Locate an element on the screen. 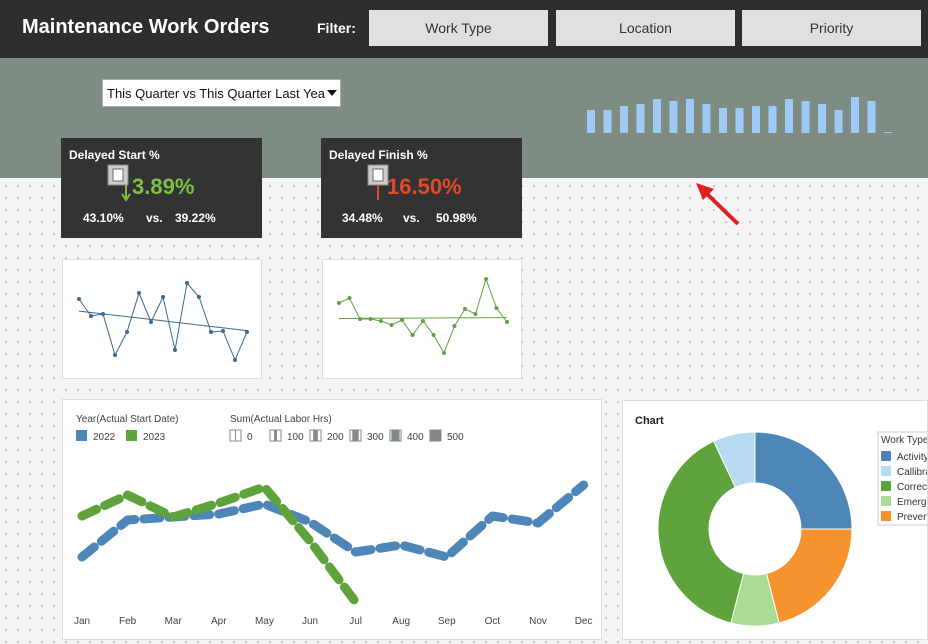  chart-title: Chart is located at coordinates (649, 421).